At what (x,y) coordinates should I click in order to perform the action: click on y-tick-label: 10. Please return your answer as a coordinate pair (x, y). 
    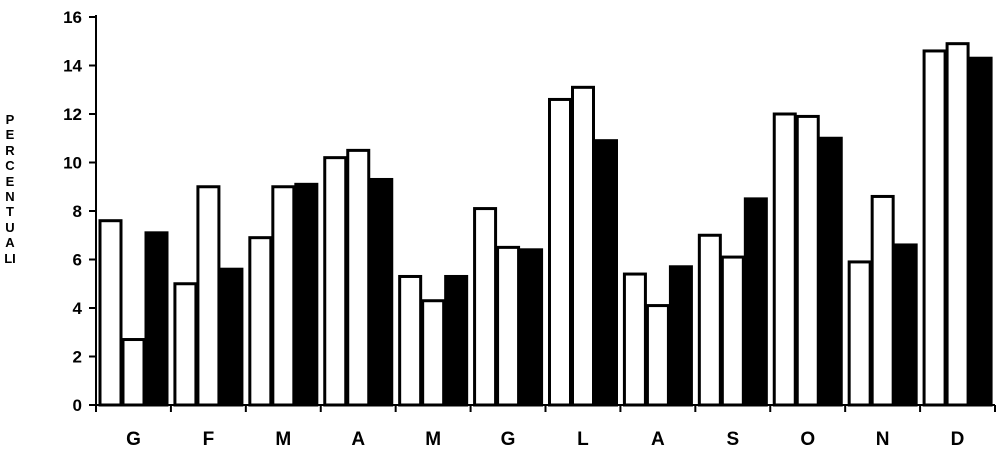
    Looking at the image, I should click on (72, 163).